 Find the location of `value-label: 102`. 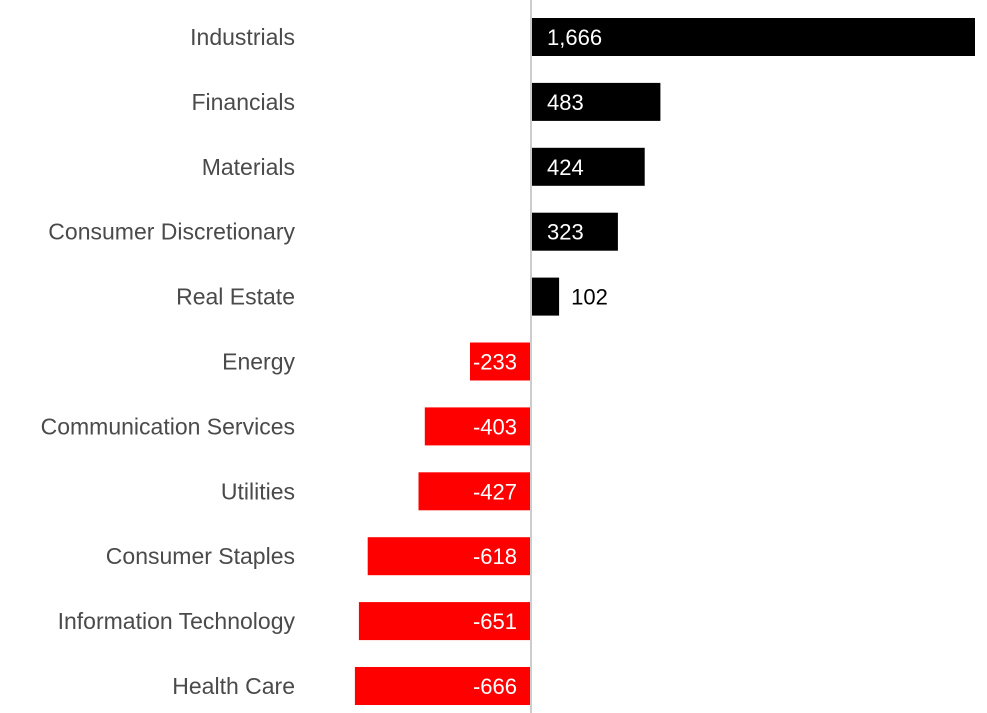

value-label: 102 is located at coordinates (589, 297).